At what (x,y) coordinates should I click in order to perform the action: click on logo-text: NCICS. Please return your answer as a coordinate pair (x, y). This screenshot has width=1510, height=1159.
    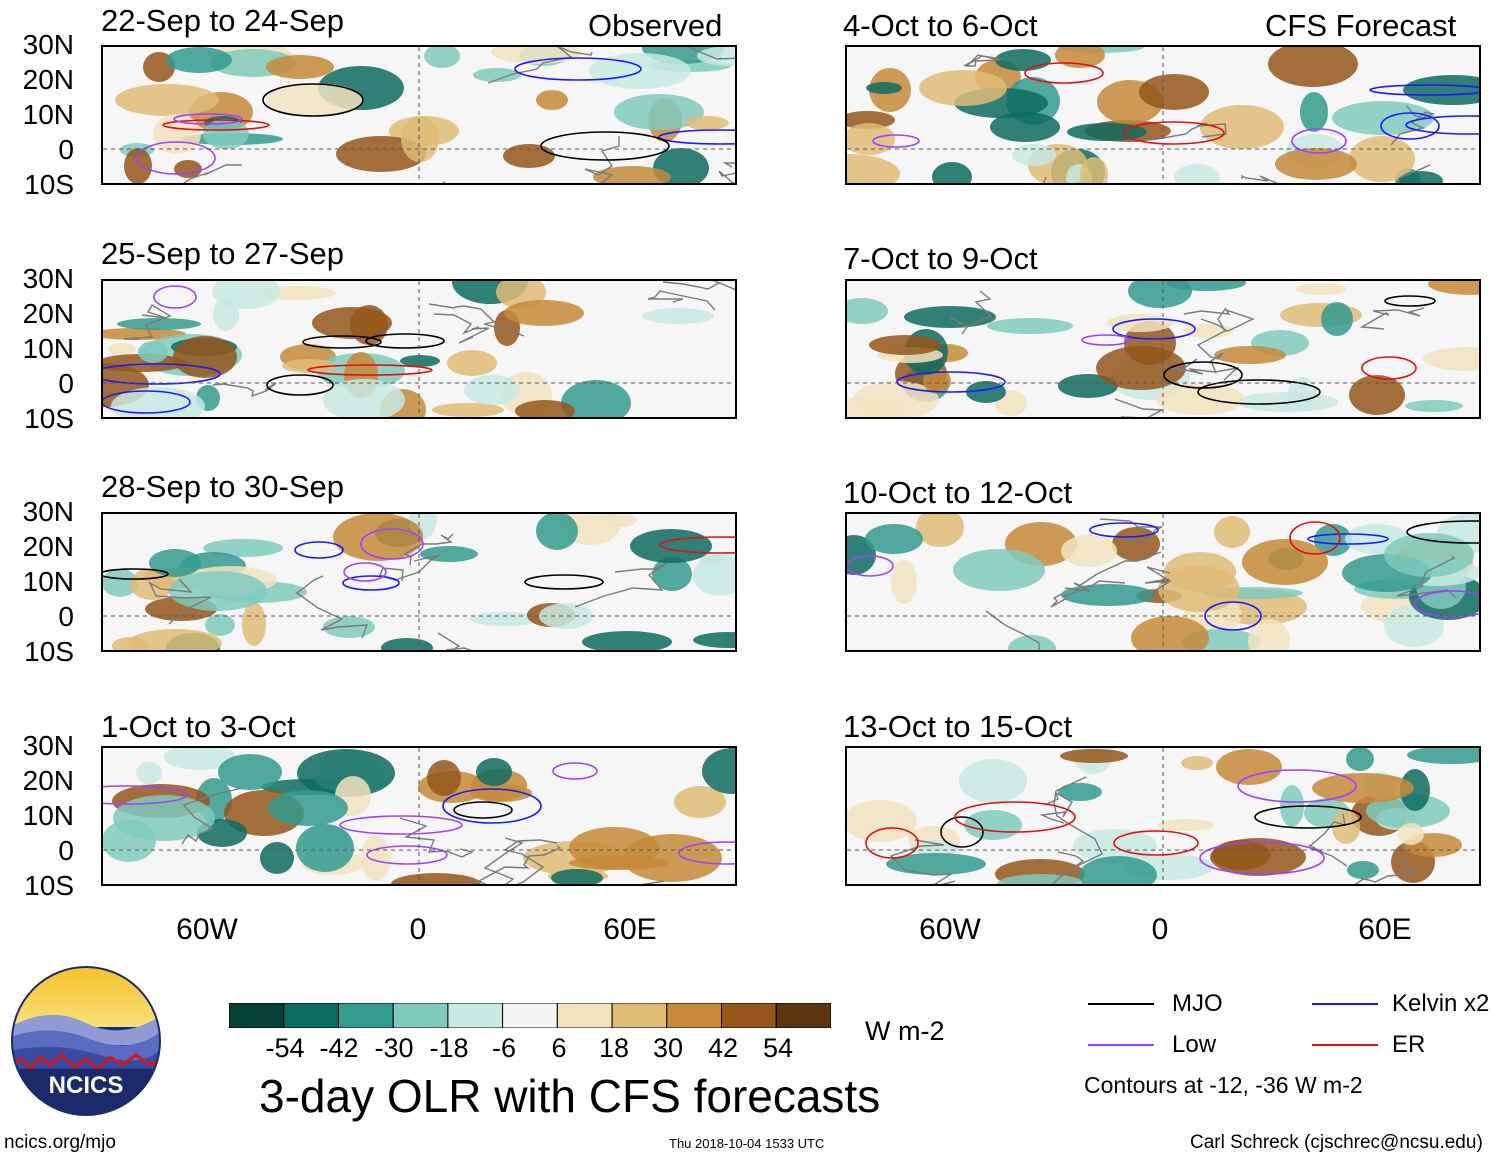
    Looking at the image, I should click on (86, 1085).